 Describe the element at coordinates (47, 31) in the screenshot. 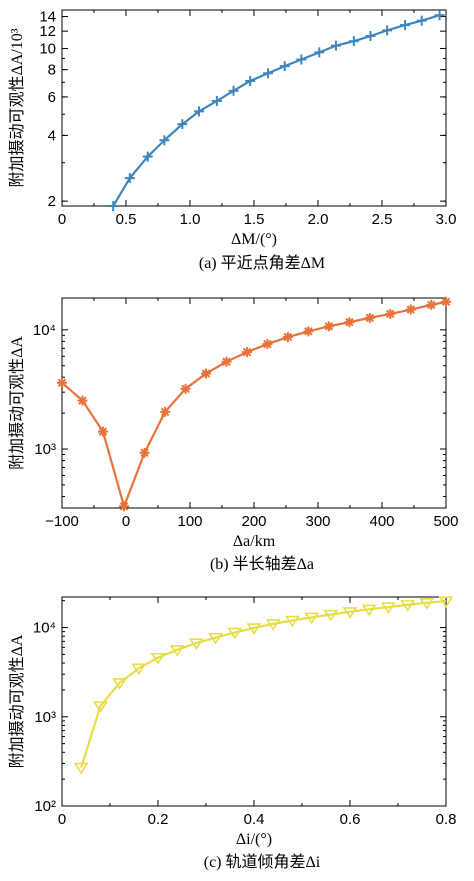

I see `y-tick-label: 12` at that location.